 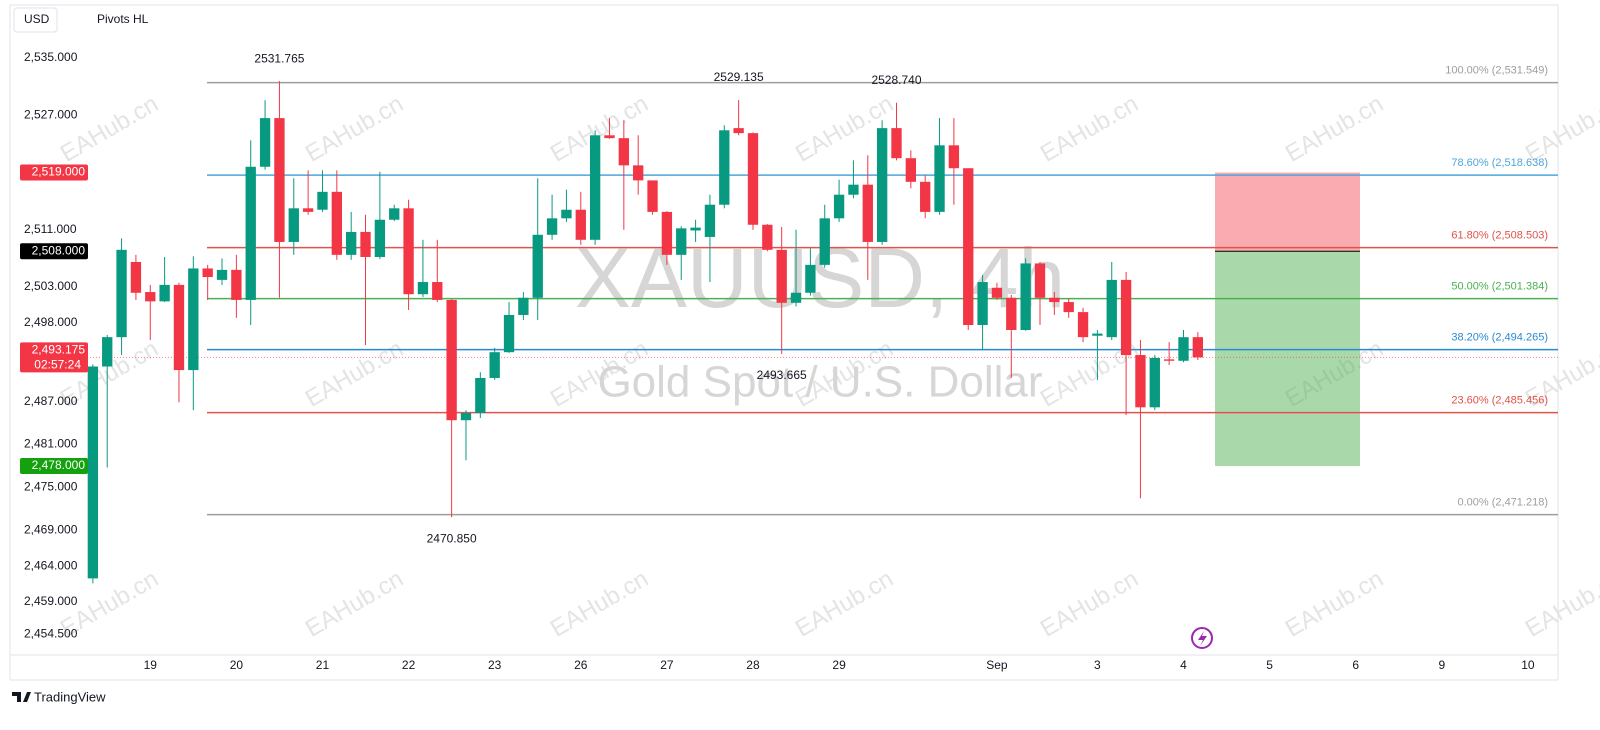 What do you see at coordinates (51, 530) in the screenshot?
I see `y-tick-label: 2,469.000` at bounding box center [51, 530].